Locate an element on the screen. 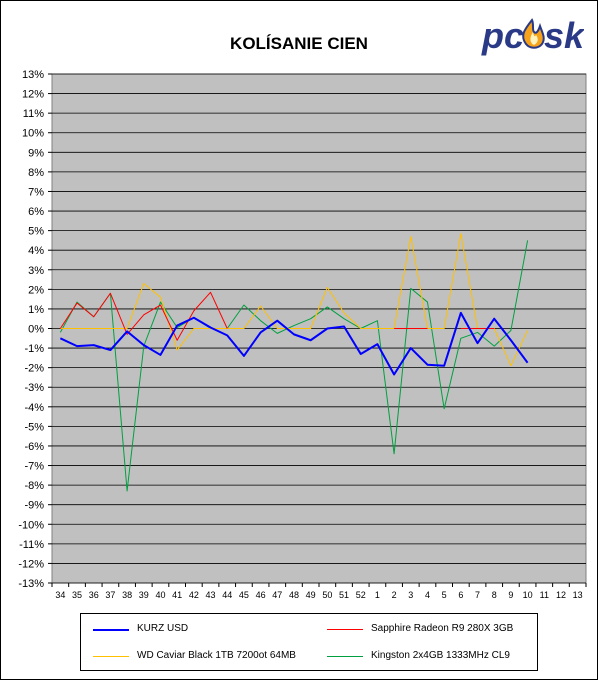 This screenshot has height=680, width=598. y-tick-label: -2% is located at coordinates (34, 369).